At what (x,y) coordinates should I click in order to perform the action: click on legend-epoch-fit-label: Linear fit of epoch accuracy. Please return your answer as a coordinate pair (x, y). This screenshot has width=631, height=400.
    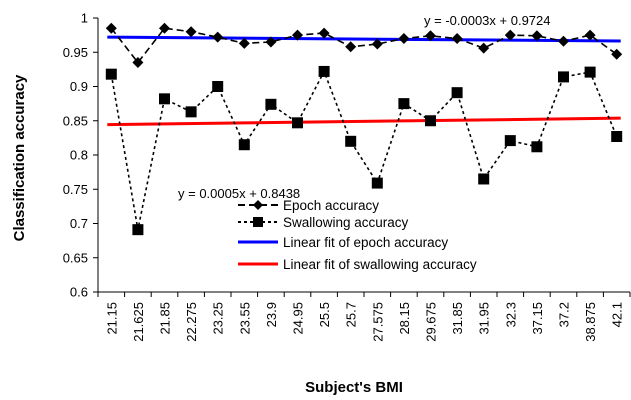
    Looking at the image, I should click on (365, 242).